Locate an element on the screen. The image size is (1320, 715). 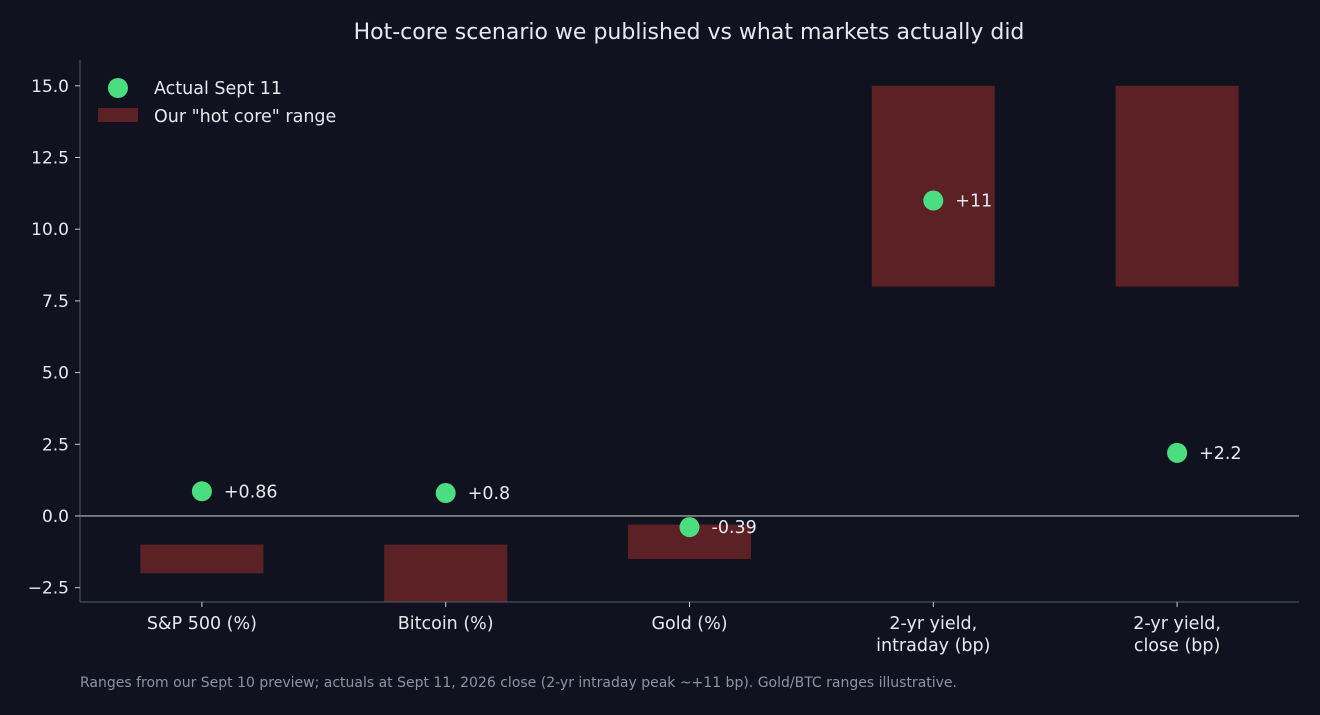
y-tick-label: 10.0 is located at coordinates (50, 230).